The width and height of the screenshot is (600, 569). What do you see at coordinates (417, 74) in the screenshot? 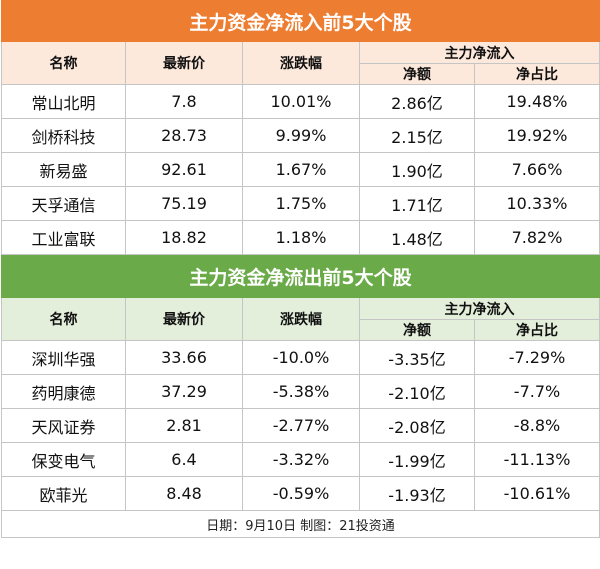
I see `inflow-header-net: 净额` at bounding box center [417, 74].